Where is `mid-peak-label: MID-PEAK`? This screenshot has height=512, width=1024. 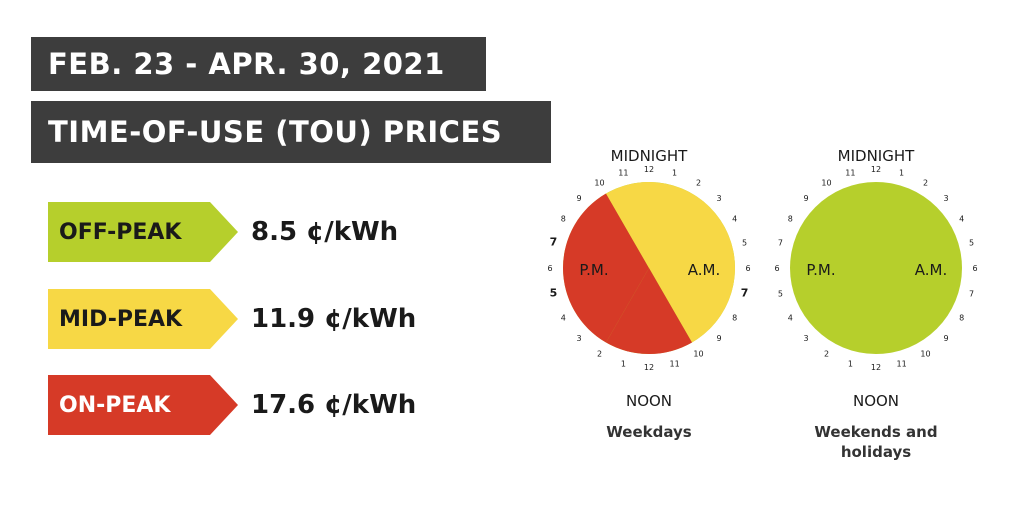 mid-peak-label: MID-PEAK is located at coordinates (121, 319).